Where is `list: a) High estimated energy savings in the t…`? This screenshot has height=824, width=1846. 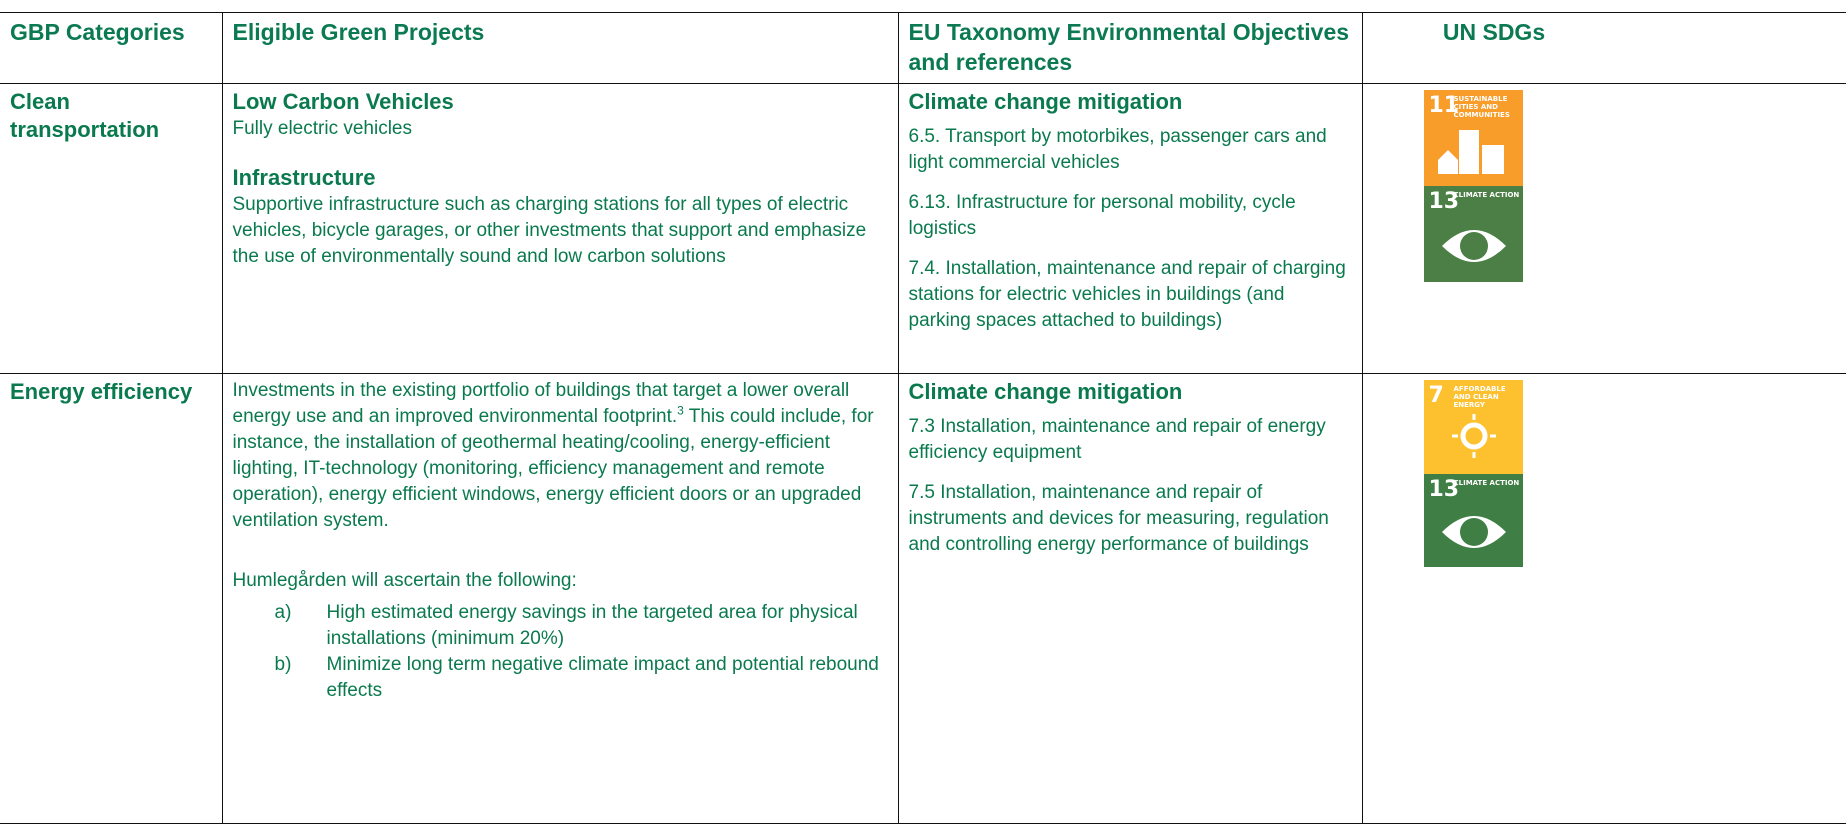
list: a) High estimated energy savings in the t… is located at coordinates (560, 652).